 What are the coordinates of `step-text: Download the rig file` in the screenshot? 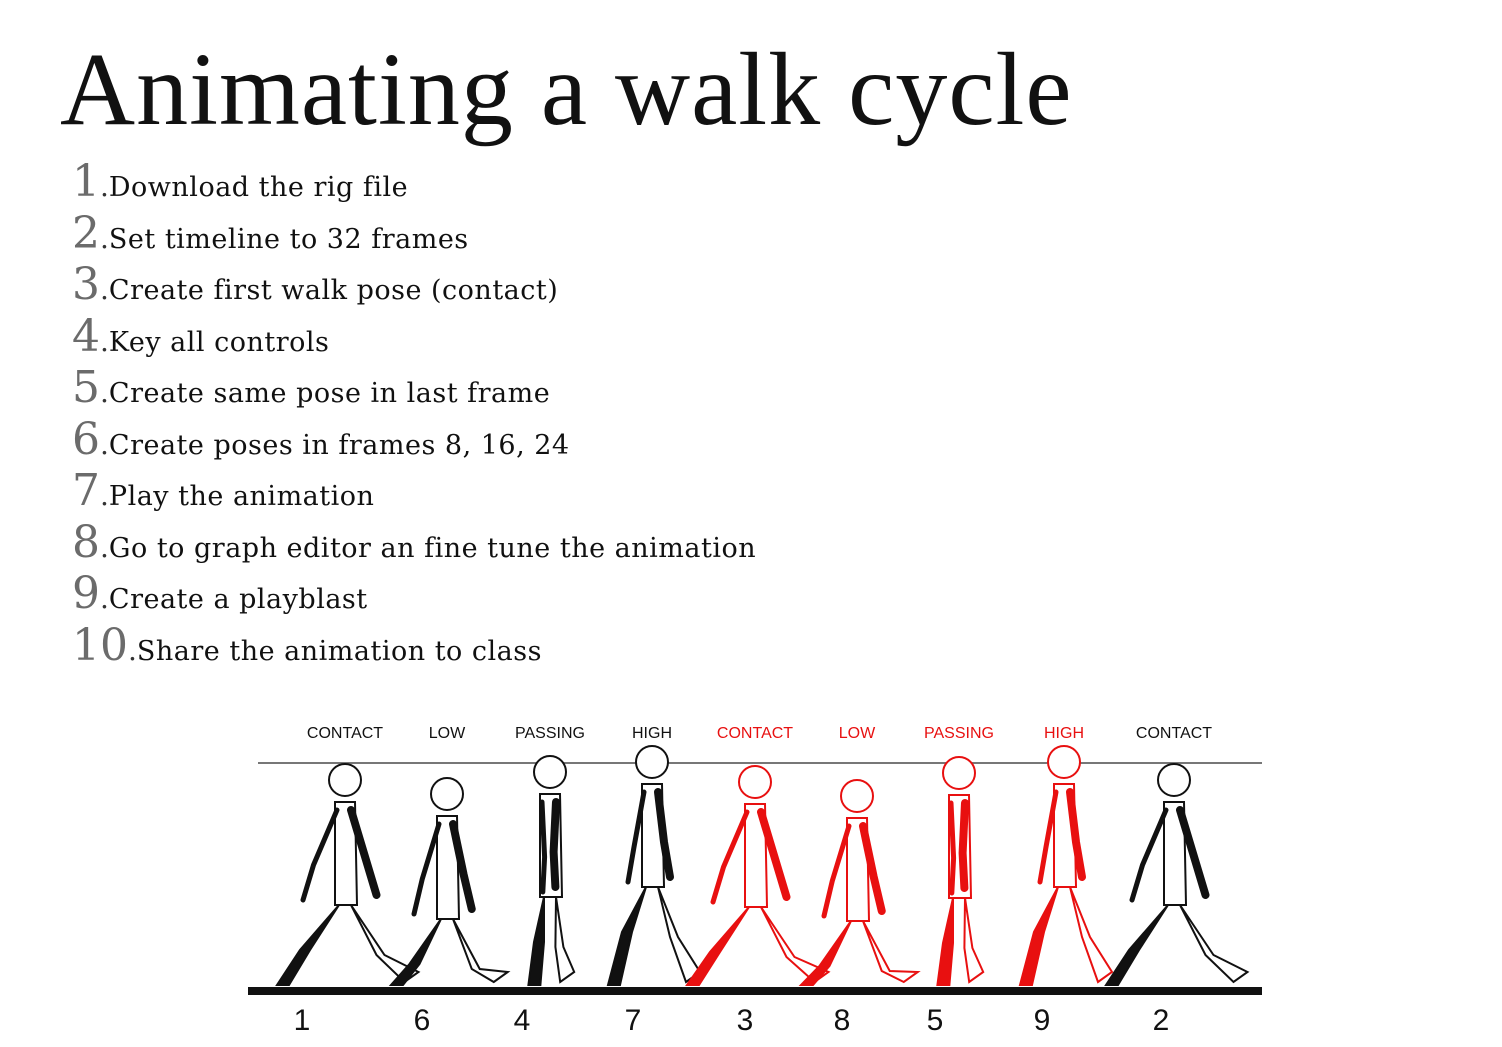 It's located at (258, 187).